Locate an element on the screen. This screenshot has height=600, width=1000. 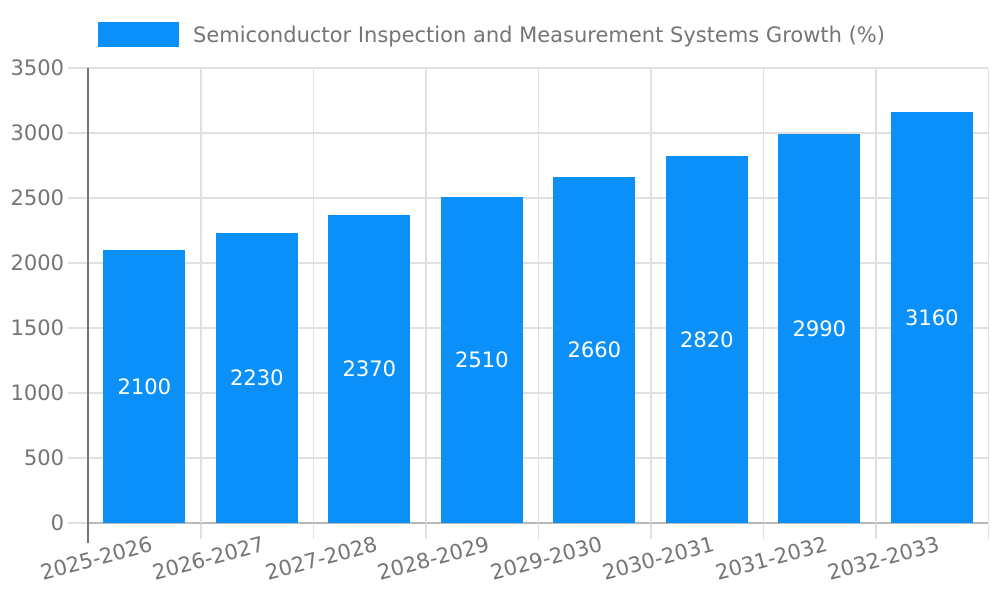
bar-value-label: 2990 is located at coordinates (819, 328).